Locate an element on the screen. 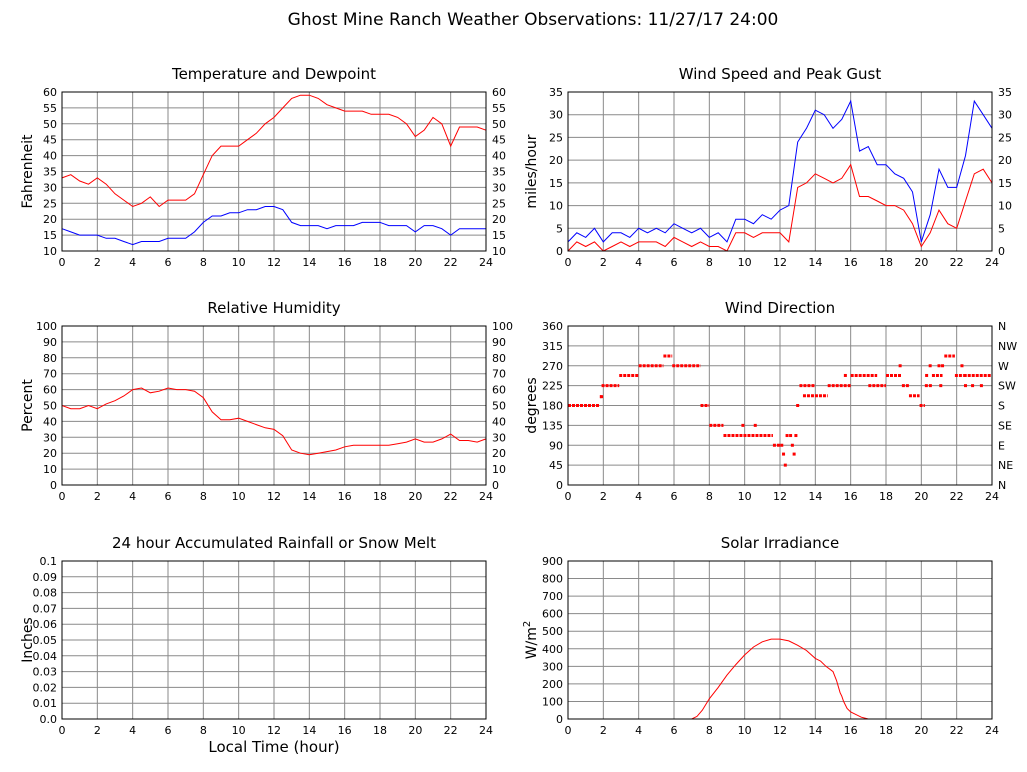  y-tick-label: 0.01 is located at coordinates (45, 703).